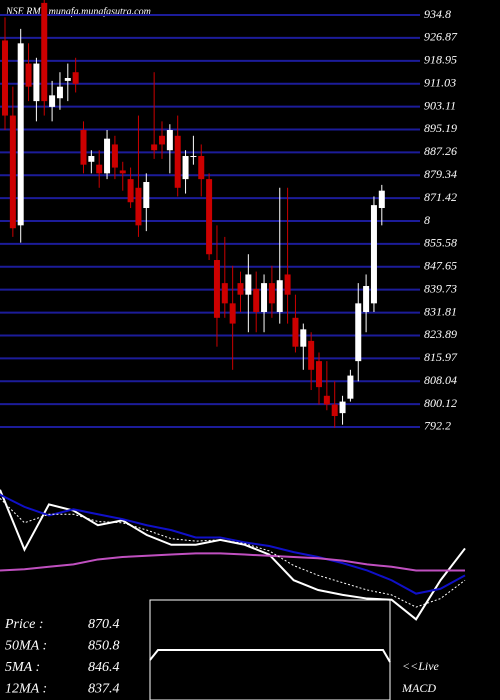  I want to click on y-tick-label: 911.03, so click(440, 82).